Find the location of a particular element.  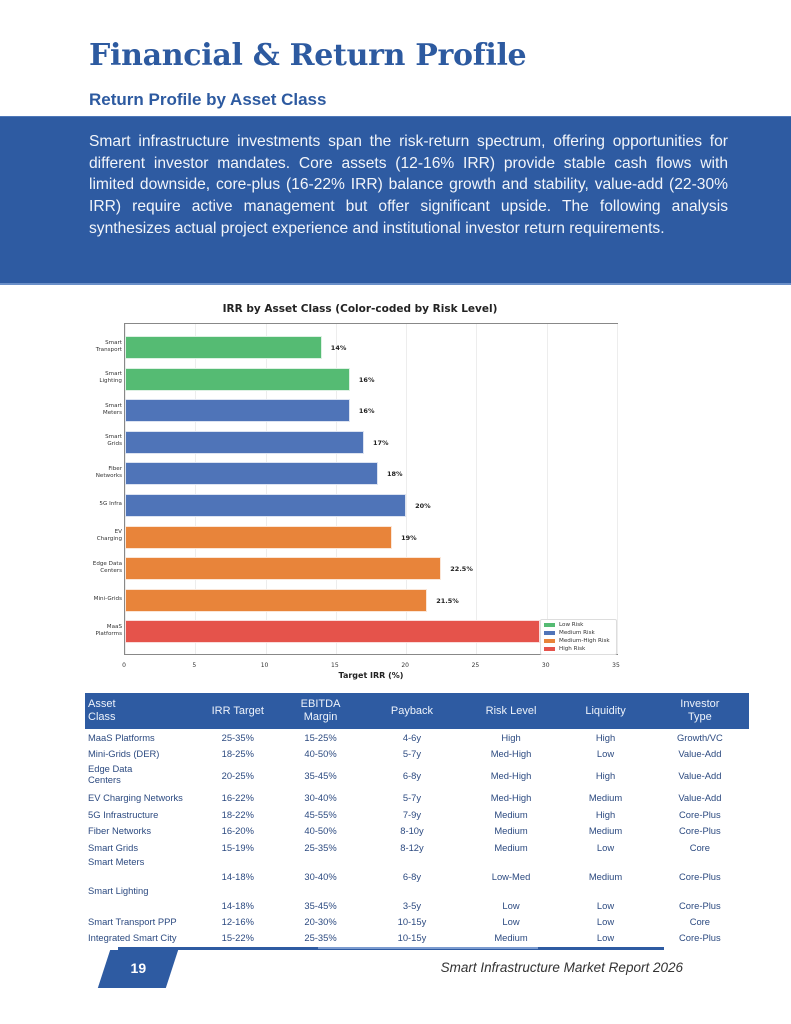

y-tick-label: MaaS Platforms is located at coordinates (108, 630).